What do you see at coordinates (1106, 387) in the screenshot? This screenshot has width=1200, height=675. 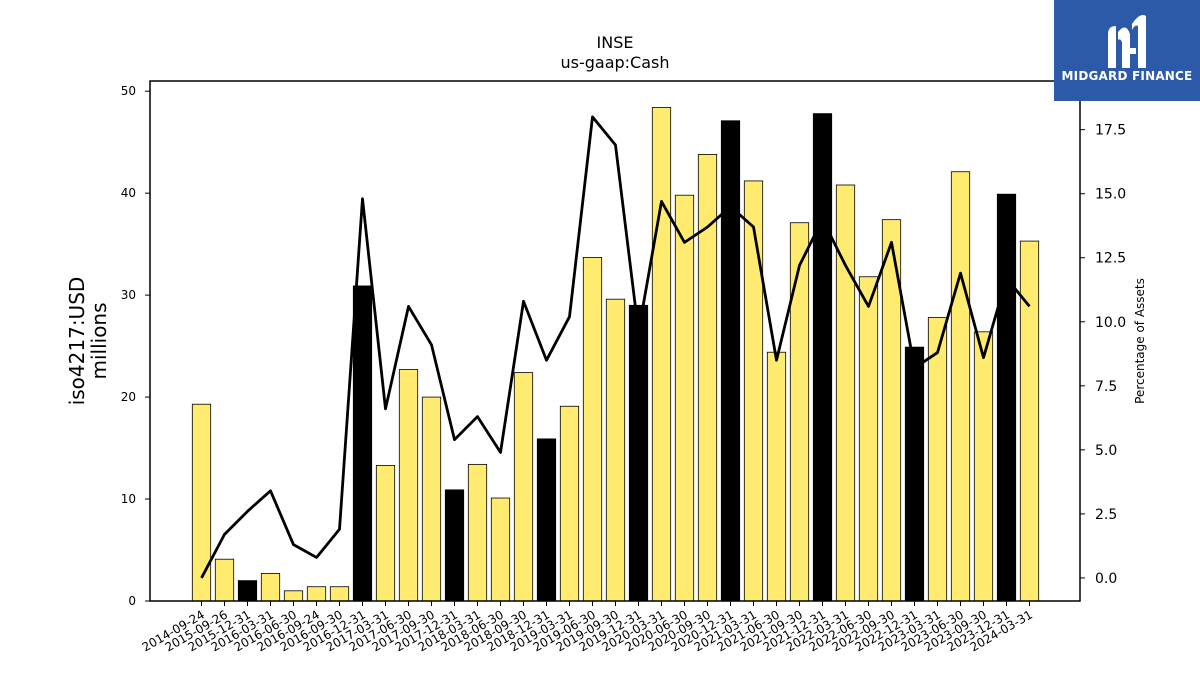 I see `y2-tick-label-3: 7.5` at bounding box center [1106, 387].